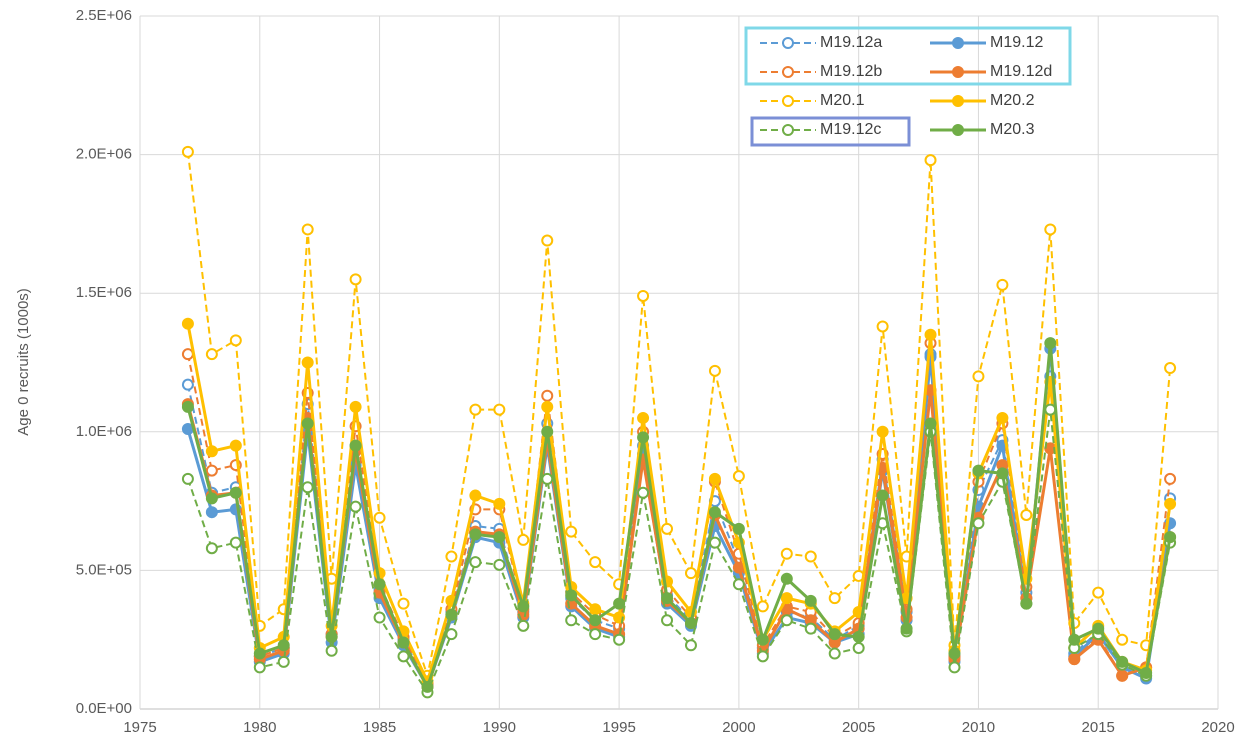  I want to click on legend-label: M20.3, so click(1012, 129).